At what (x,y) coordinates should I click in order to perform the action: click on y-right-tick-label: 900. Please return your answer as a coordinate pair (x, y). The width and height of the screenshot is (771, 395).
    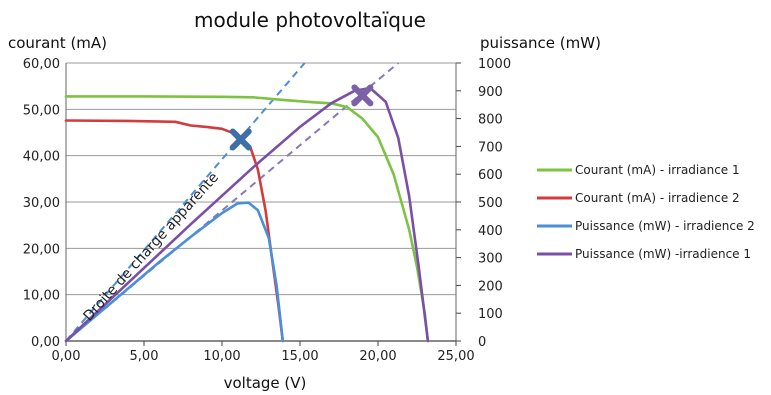
    Looking at the image, I should click on (490, 92).